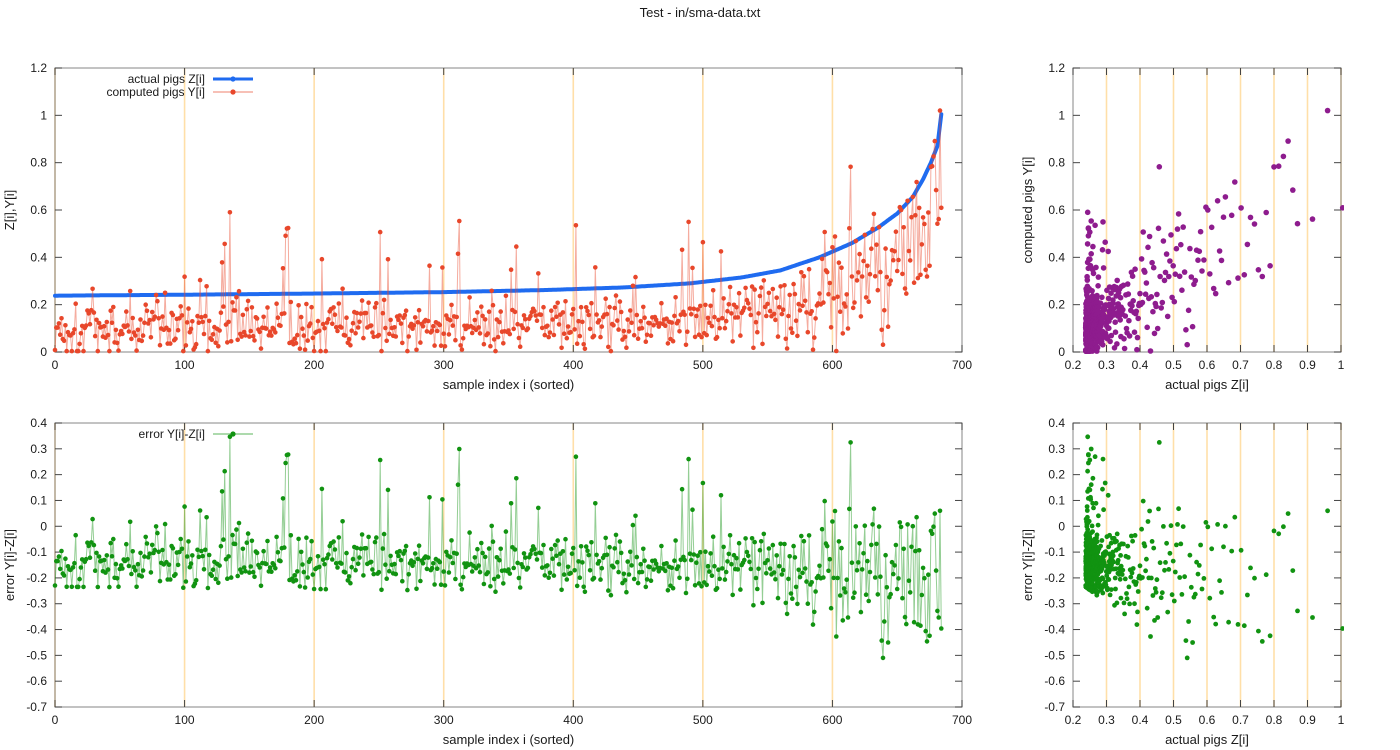 The height and width of the screenshot is (750, 1400). What do you see at coordinates (962, 720) in the screenshot?
I see `x-tick-label: 700` at bounding box center [962, 720].